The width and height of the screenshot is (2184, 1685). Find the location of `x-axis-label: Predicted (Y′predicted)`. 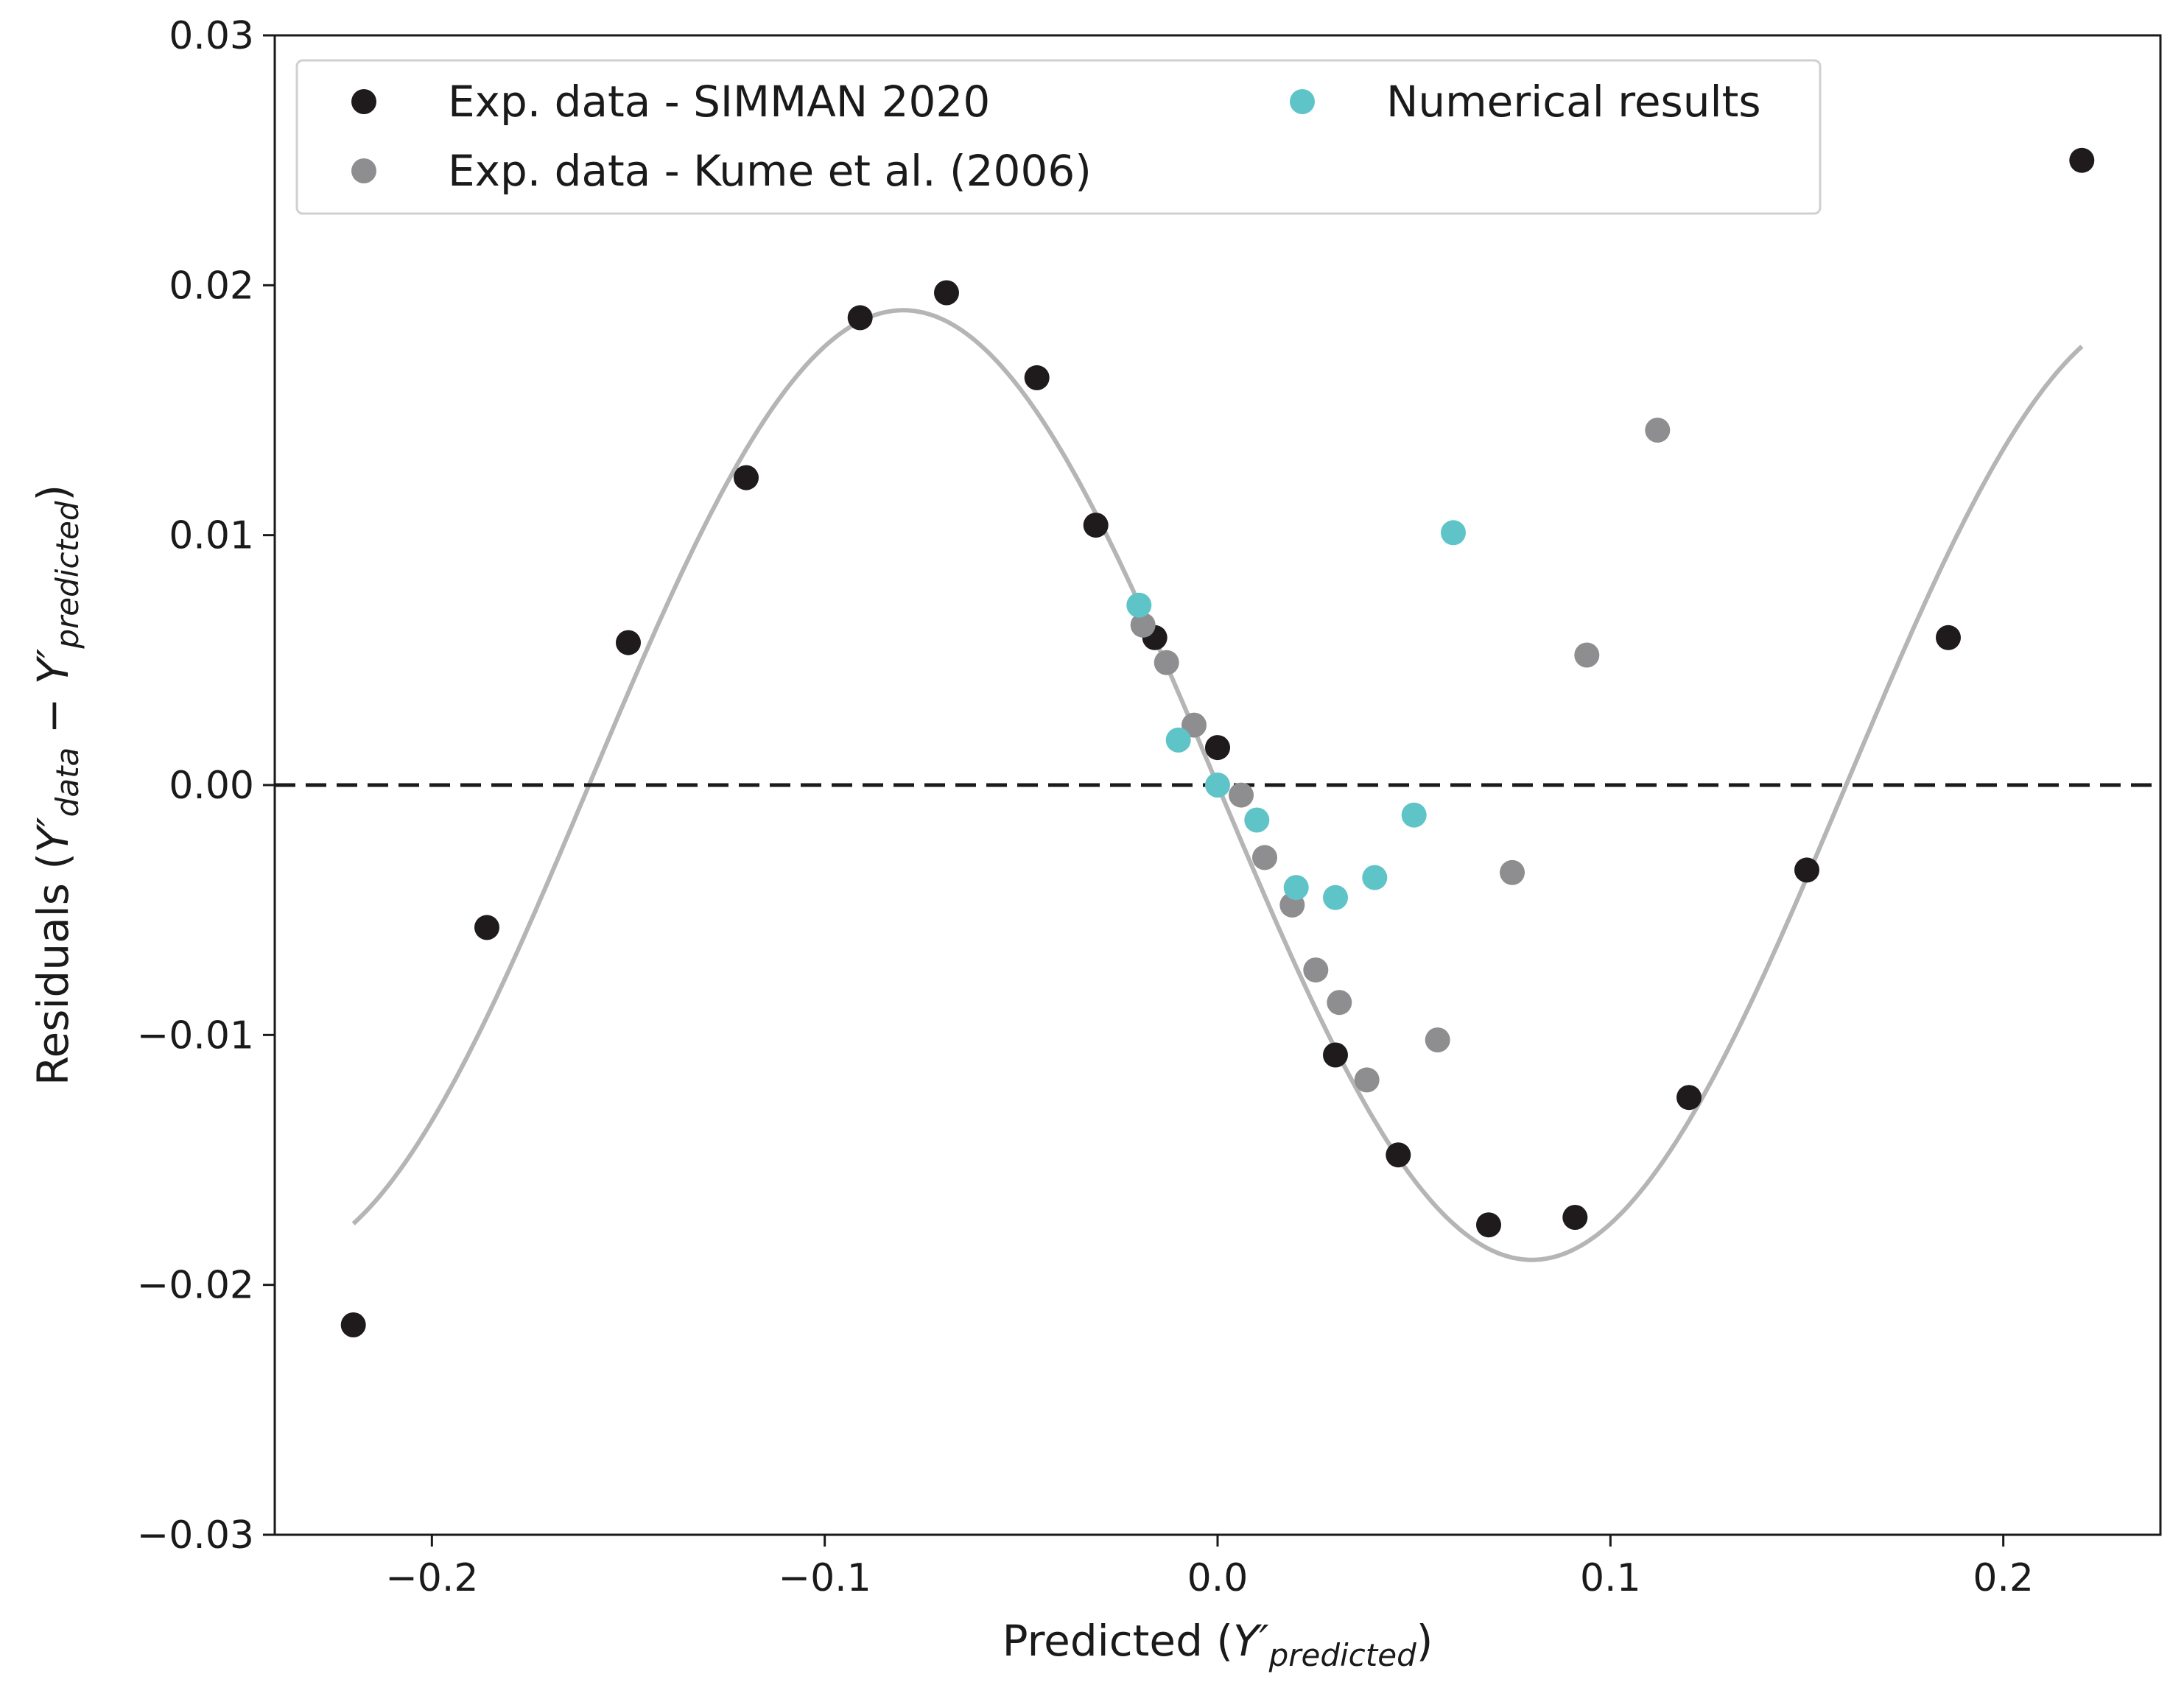

x-axis-label: Predicted (Y′predicted) is located at coordinates (1218, 1644).